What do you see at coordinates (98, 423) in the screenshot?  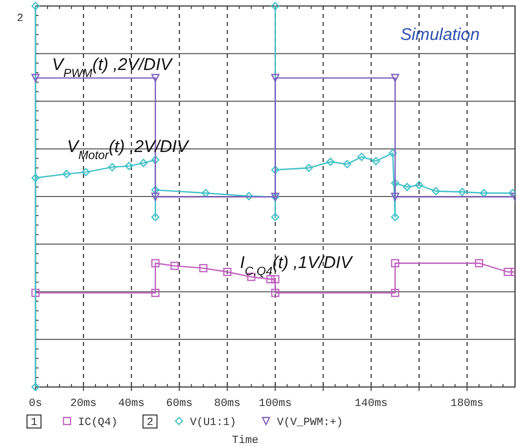 I see `legend-label: IC(Q4)` at bounding box center [98, 423].